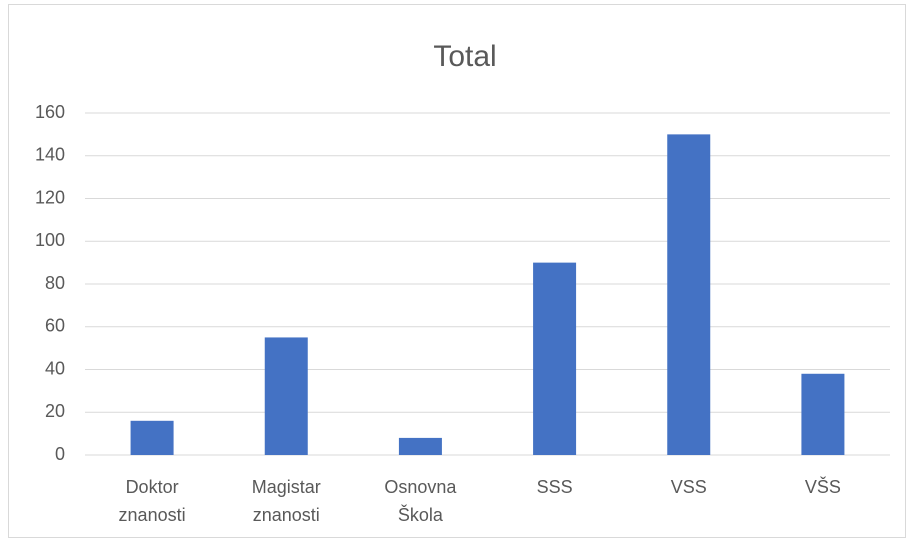 This screenshot has width=908, height=540. I want to click on y-tick-label: 120, so click(50, 197).